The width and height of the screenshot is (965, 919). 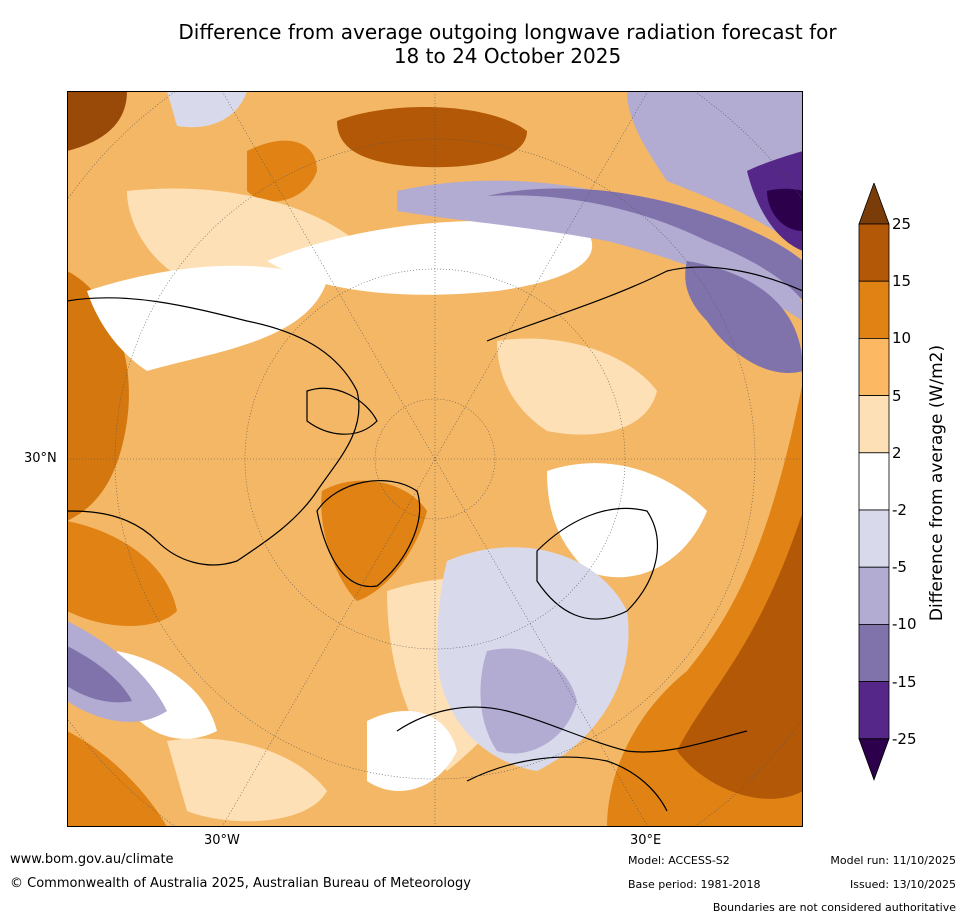 I want to click on lat-label-30n: 30°N, so click(x=40, y=458).